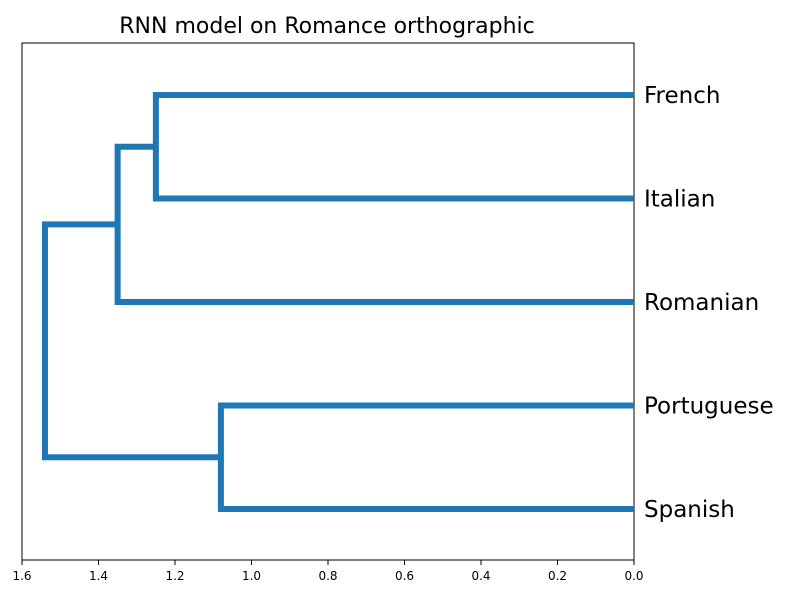 The width and height of the screenshot is (800, 600). Describe the element at coordinates (21, 576) in the screenshot. I see `x-tick-label: 1.6` at that location.